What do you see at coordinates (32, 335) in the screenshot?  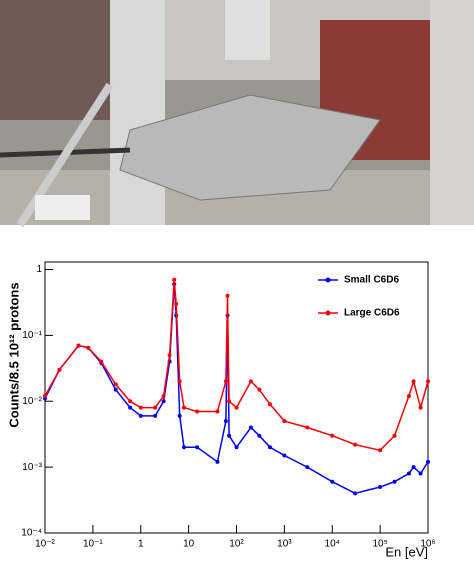 I see `y-tick-label: 10⁻¹` at bounding box center [32, 335].